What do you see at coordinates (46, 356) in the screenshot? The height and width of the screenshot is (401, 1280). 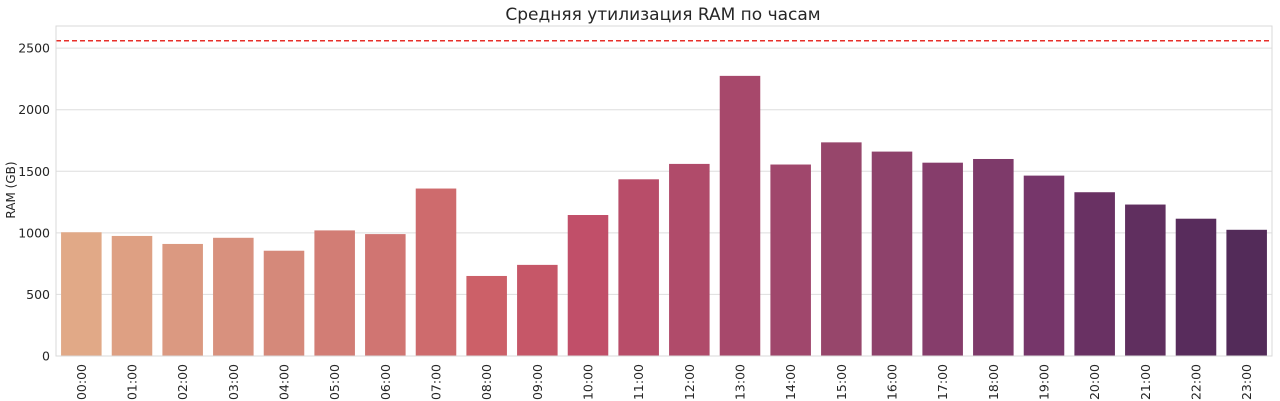 I see `y-tick-label: 0` at bounding box center [46, 356].